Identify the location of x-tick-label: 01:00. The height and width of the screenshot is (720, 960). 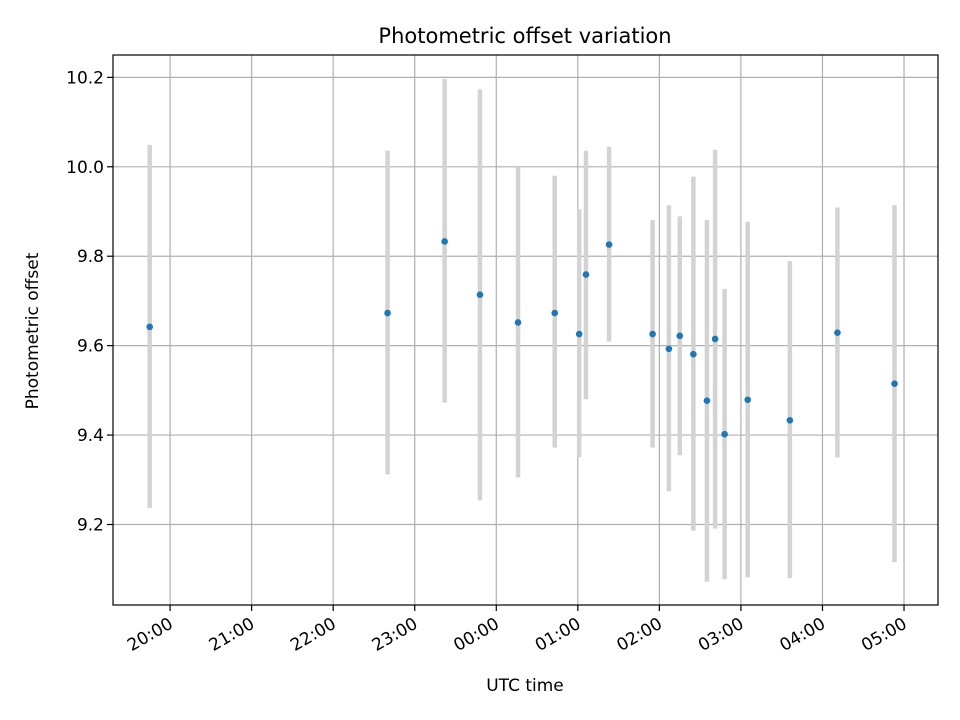
(558, 635).